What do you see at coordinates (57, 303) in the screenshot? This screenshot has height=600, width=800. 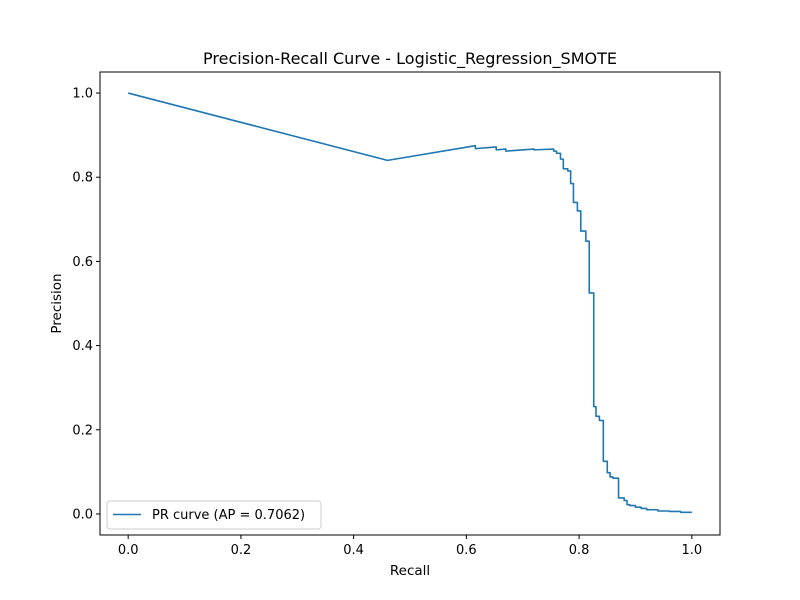 I see `y-axis-label: Precision` at bounding box center [57, 303].